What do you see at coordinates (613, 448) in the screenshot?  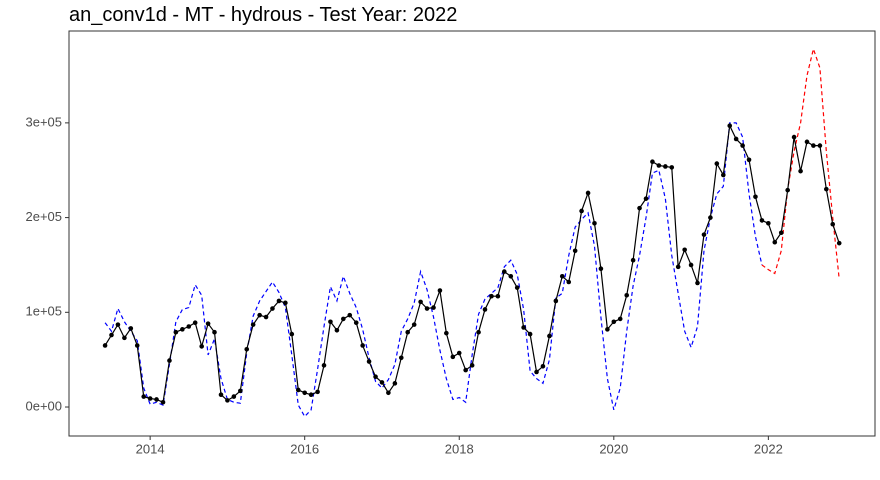 I see `x-tick-label: 2020` at bounding box center [613, 448].